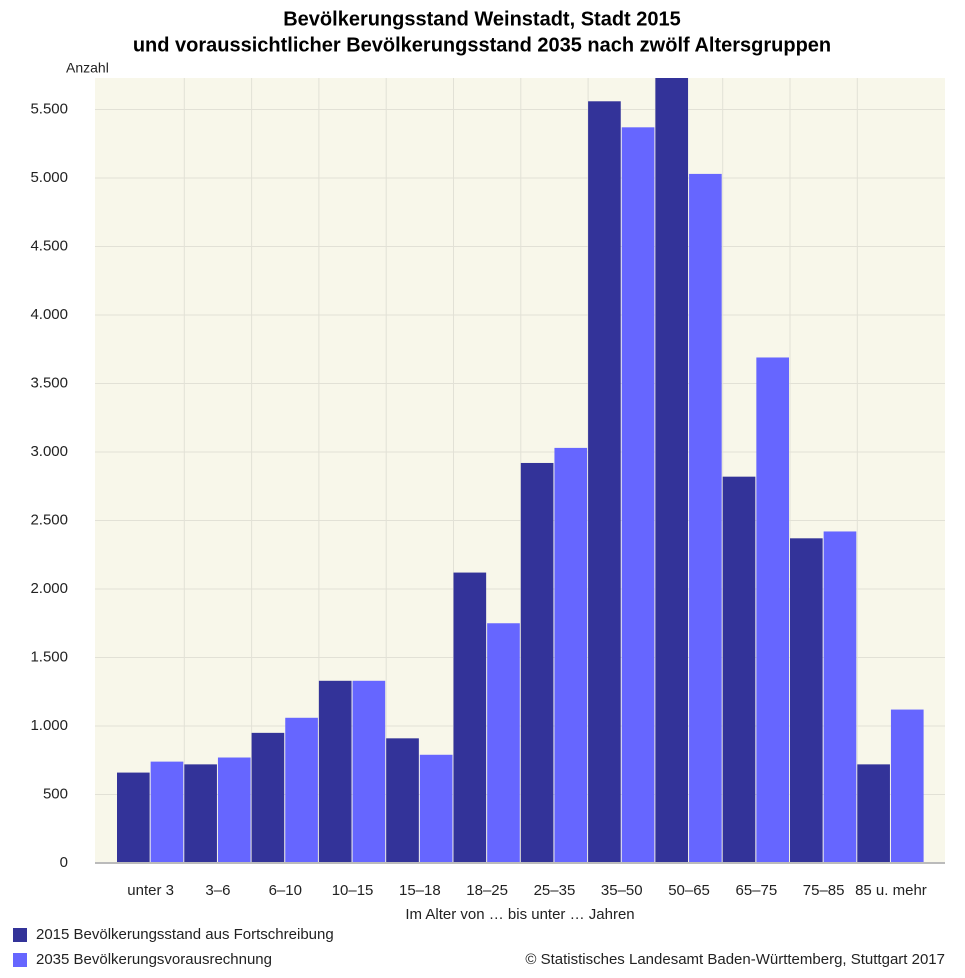  I want to click on x-tick-label: 35–50, so click(622, 890).